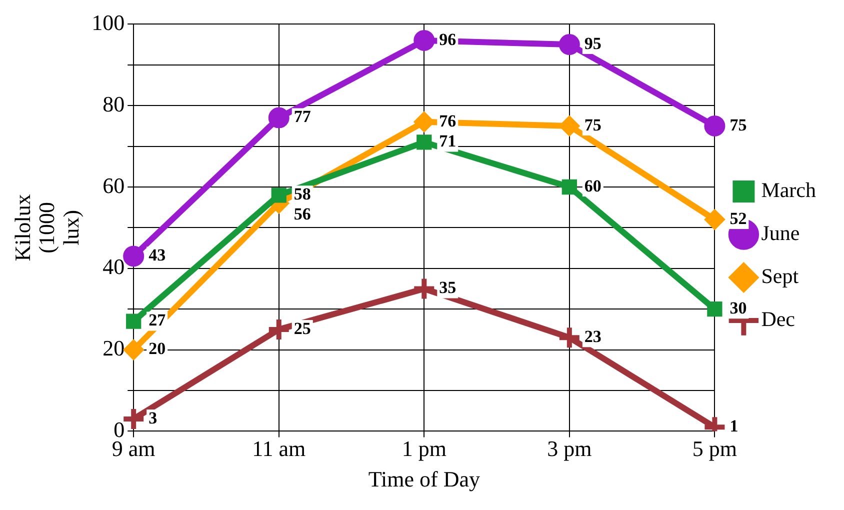 The width and height of the screenshot is (844, 510). Describe the element at coordinates (157, 320) in the screenshot. I see `data-label: 27` at that location.